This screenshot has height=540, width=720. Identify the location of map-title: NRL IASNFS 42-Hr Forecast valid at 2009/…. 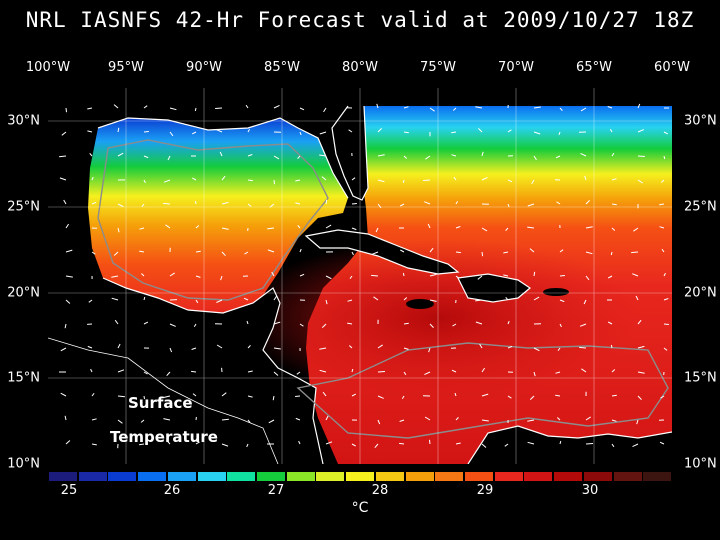
(360, 20).